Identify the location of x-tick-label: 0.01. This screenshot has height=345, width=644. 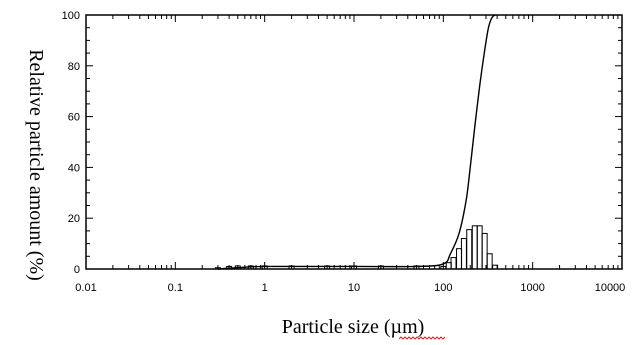
(85, 288).